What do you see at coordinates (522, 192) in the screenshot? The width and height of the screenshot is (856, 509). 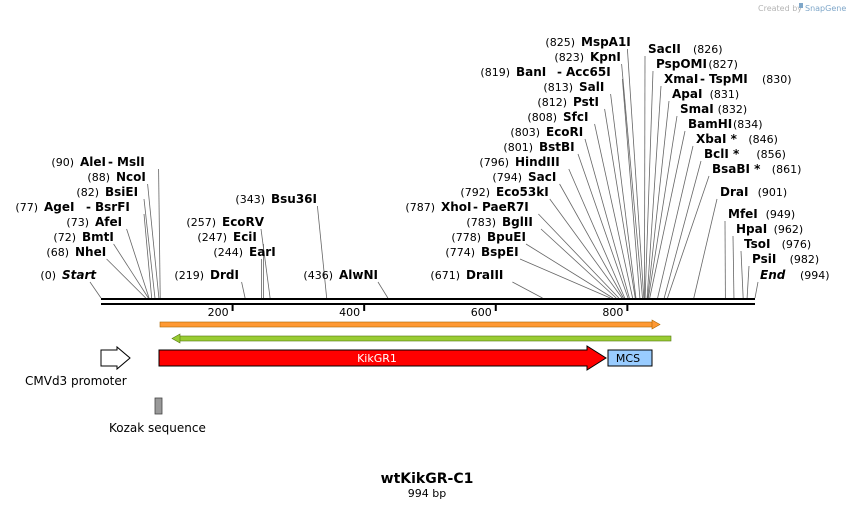 I see `site-name: Eco53kI` at bounding box center [522, 192].